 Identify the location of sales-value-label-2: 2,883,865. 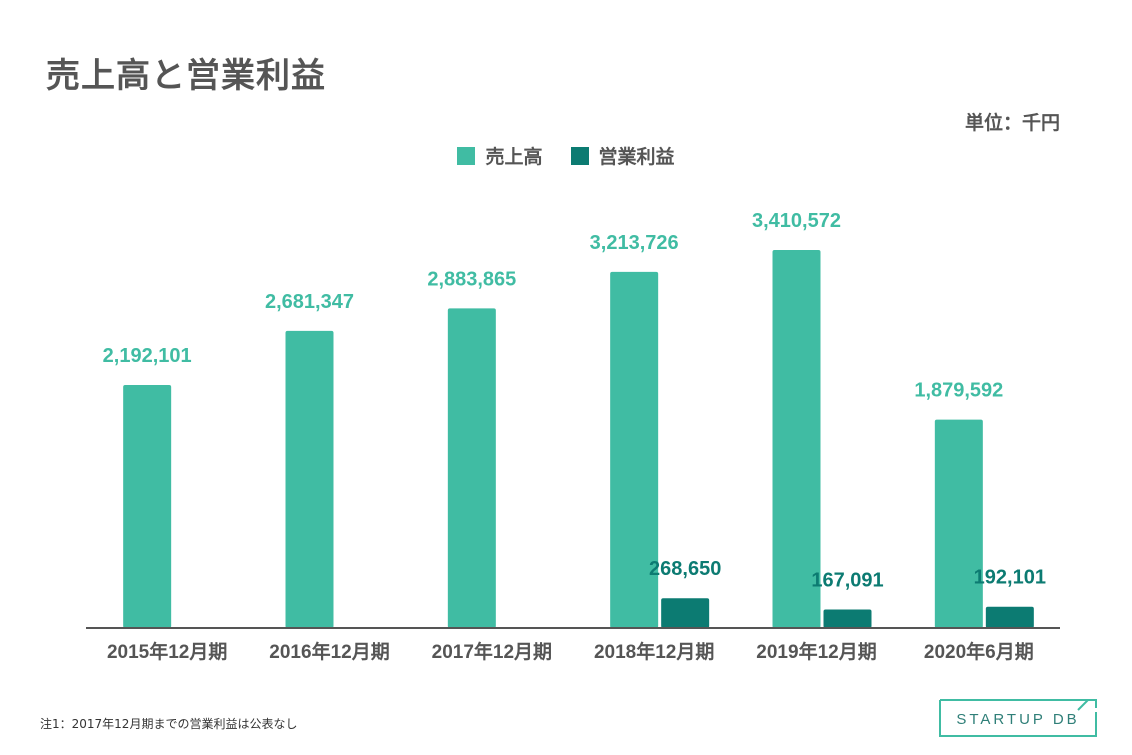
(471, 279).